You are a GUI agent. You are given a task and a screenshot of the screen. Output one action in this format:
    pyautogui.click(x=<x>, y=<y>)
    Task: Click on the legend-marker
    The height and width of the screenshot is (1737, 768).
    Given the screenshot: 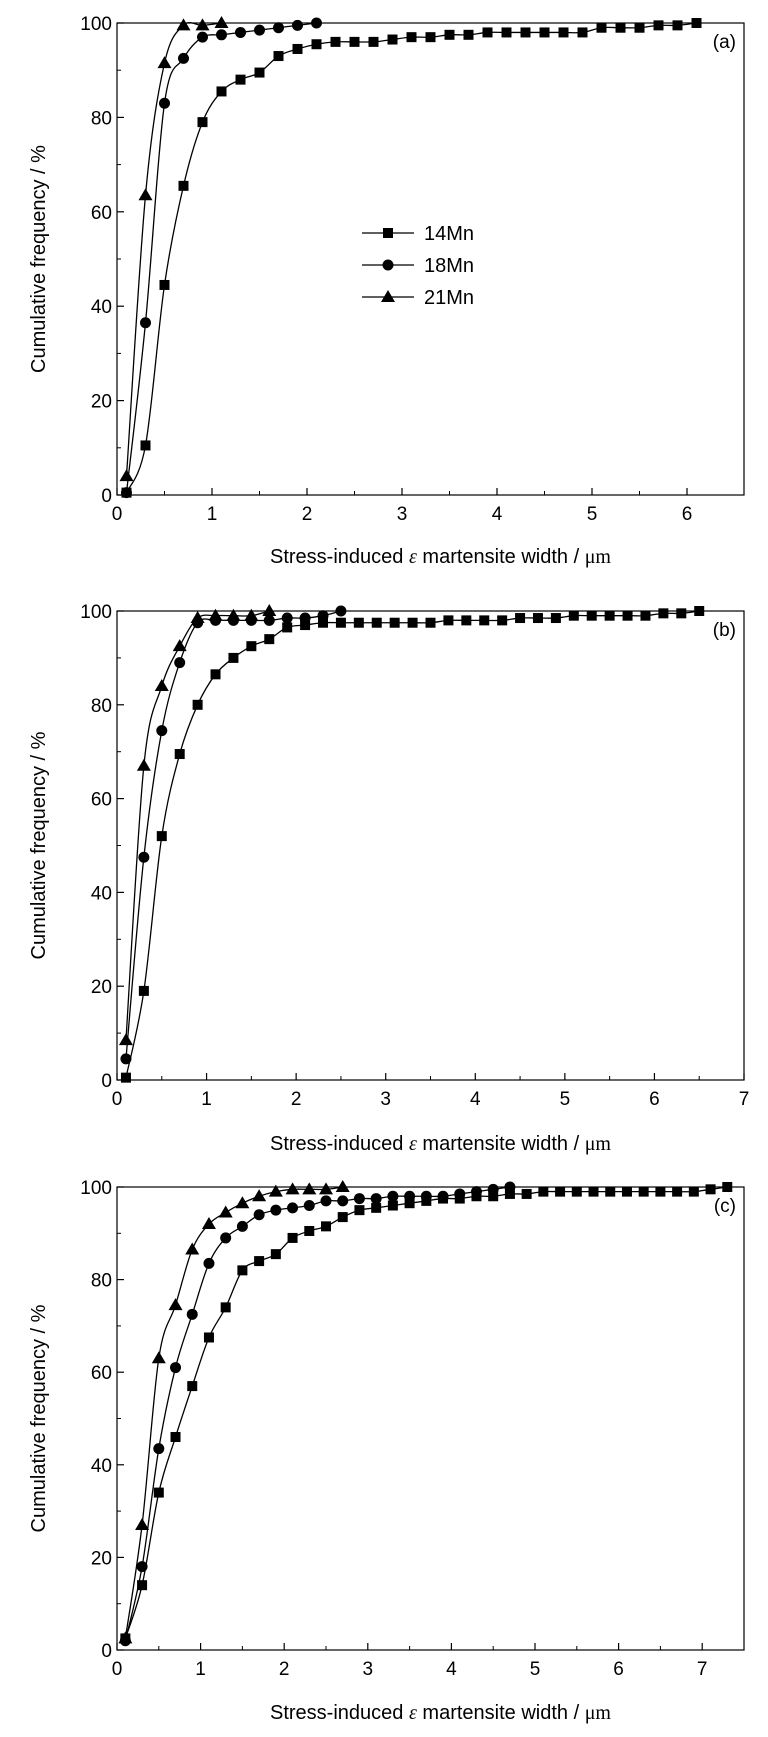 What is the action you would take?
    pyautogui.click(x=388, y=233)
    